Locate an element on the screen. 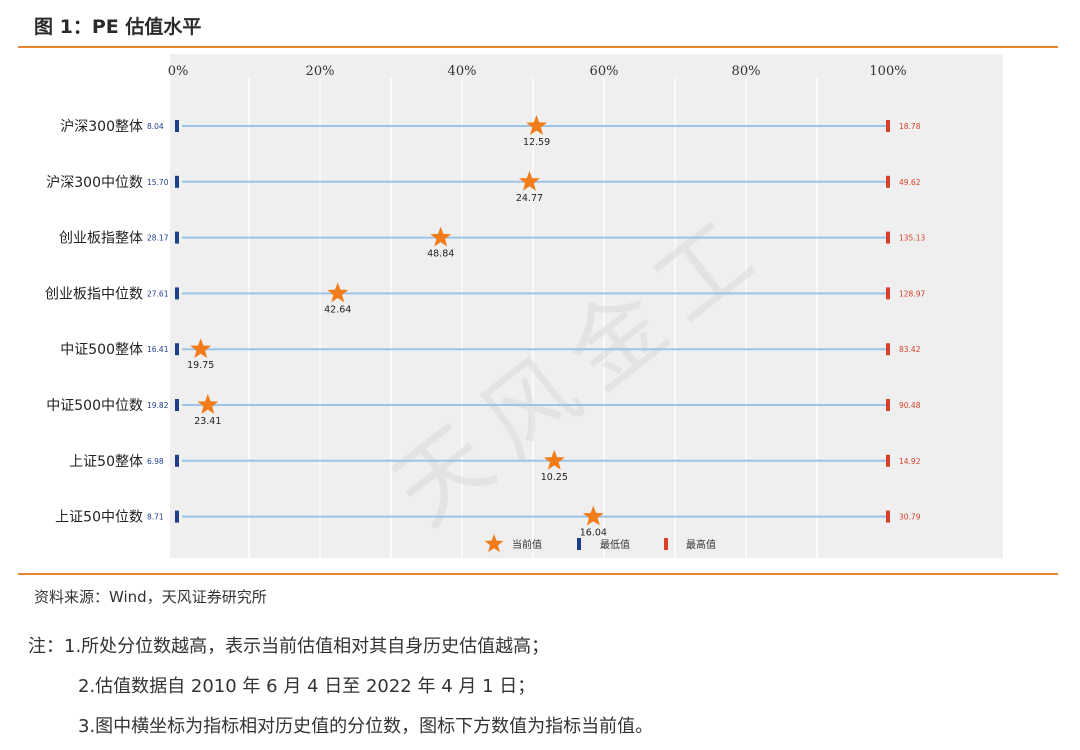 The width and height of the screenshot is (1080, 750). max-value-label: 135.13 is located at coordinates (912, 238).